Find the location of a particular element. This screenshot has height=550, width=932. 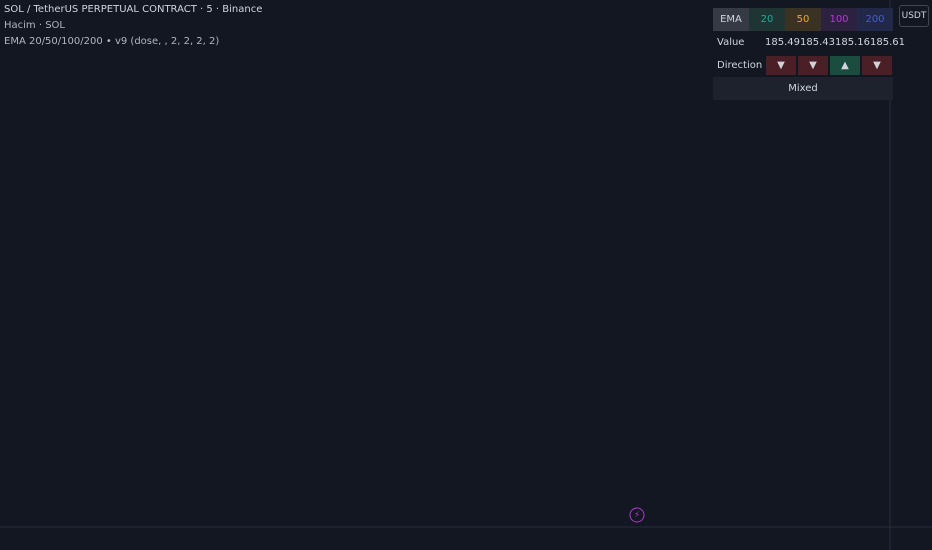

table-header-cell: EMA is located at coordinates (731, 19).